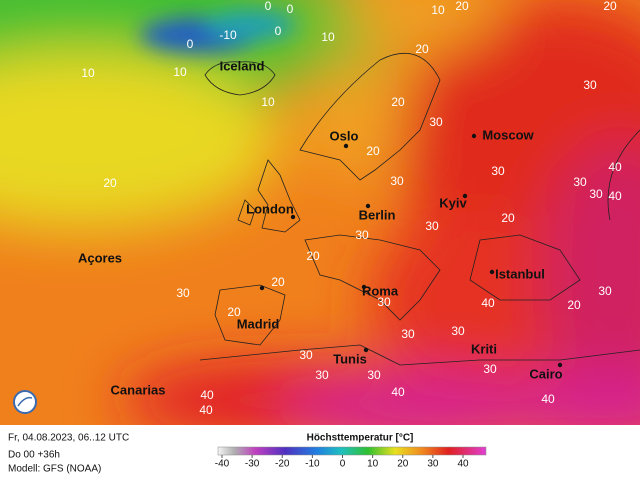 This screenshot has width=640, height=483. I want to click on city-label: Istanbul, so click(520, 273).